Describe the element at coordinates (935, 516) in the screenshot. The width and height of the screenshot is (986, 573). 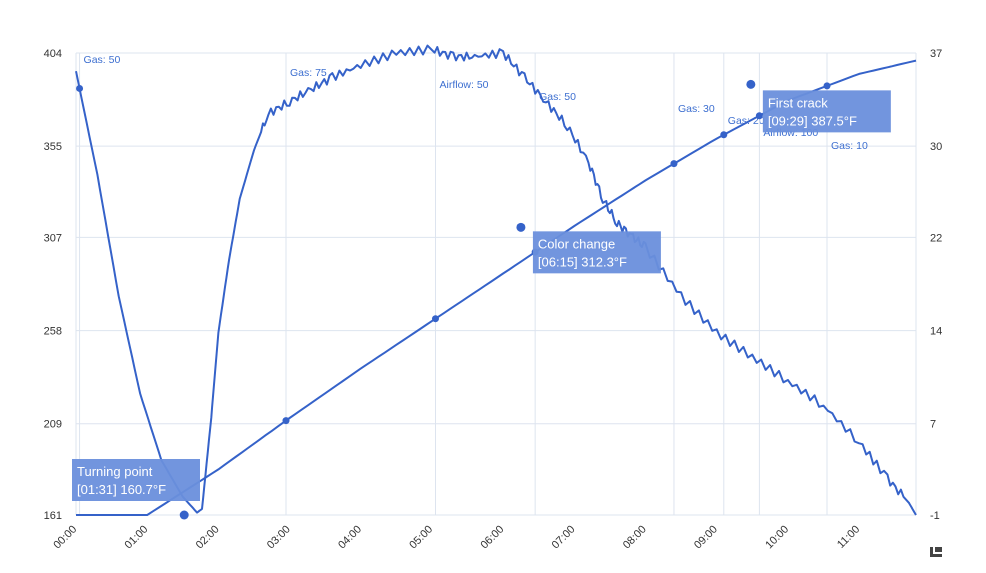
I see `y2-tick-label: -1` at that location.